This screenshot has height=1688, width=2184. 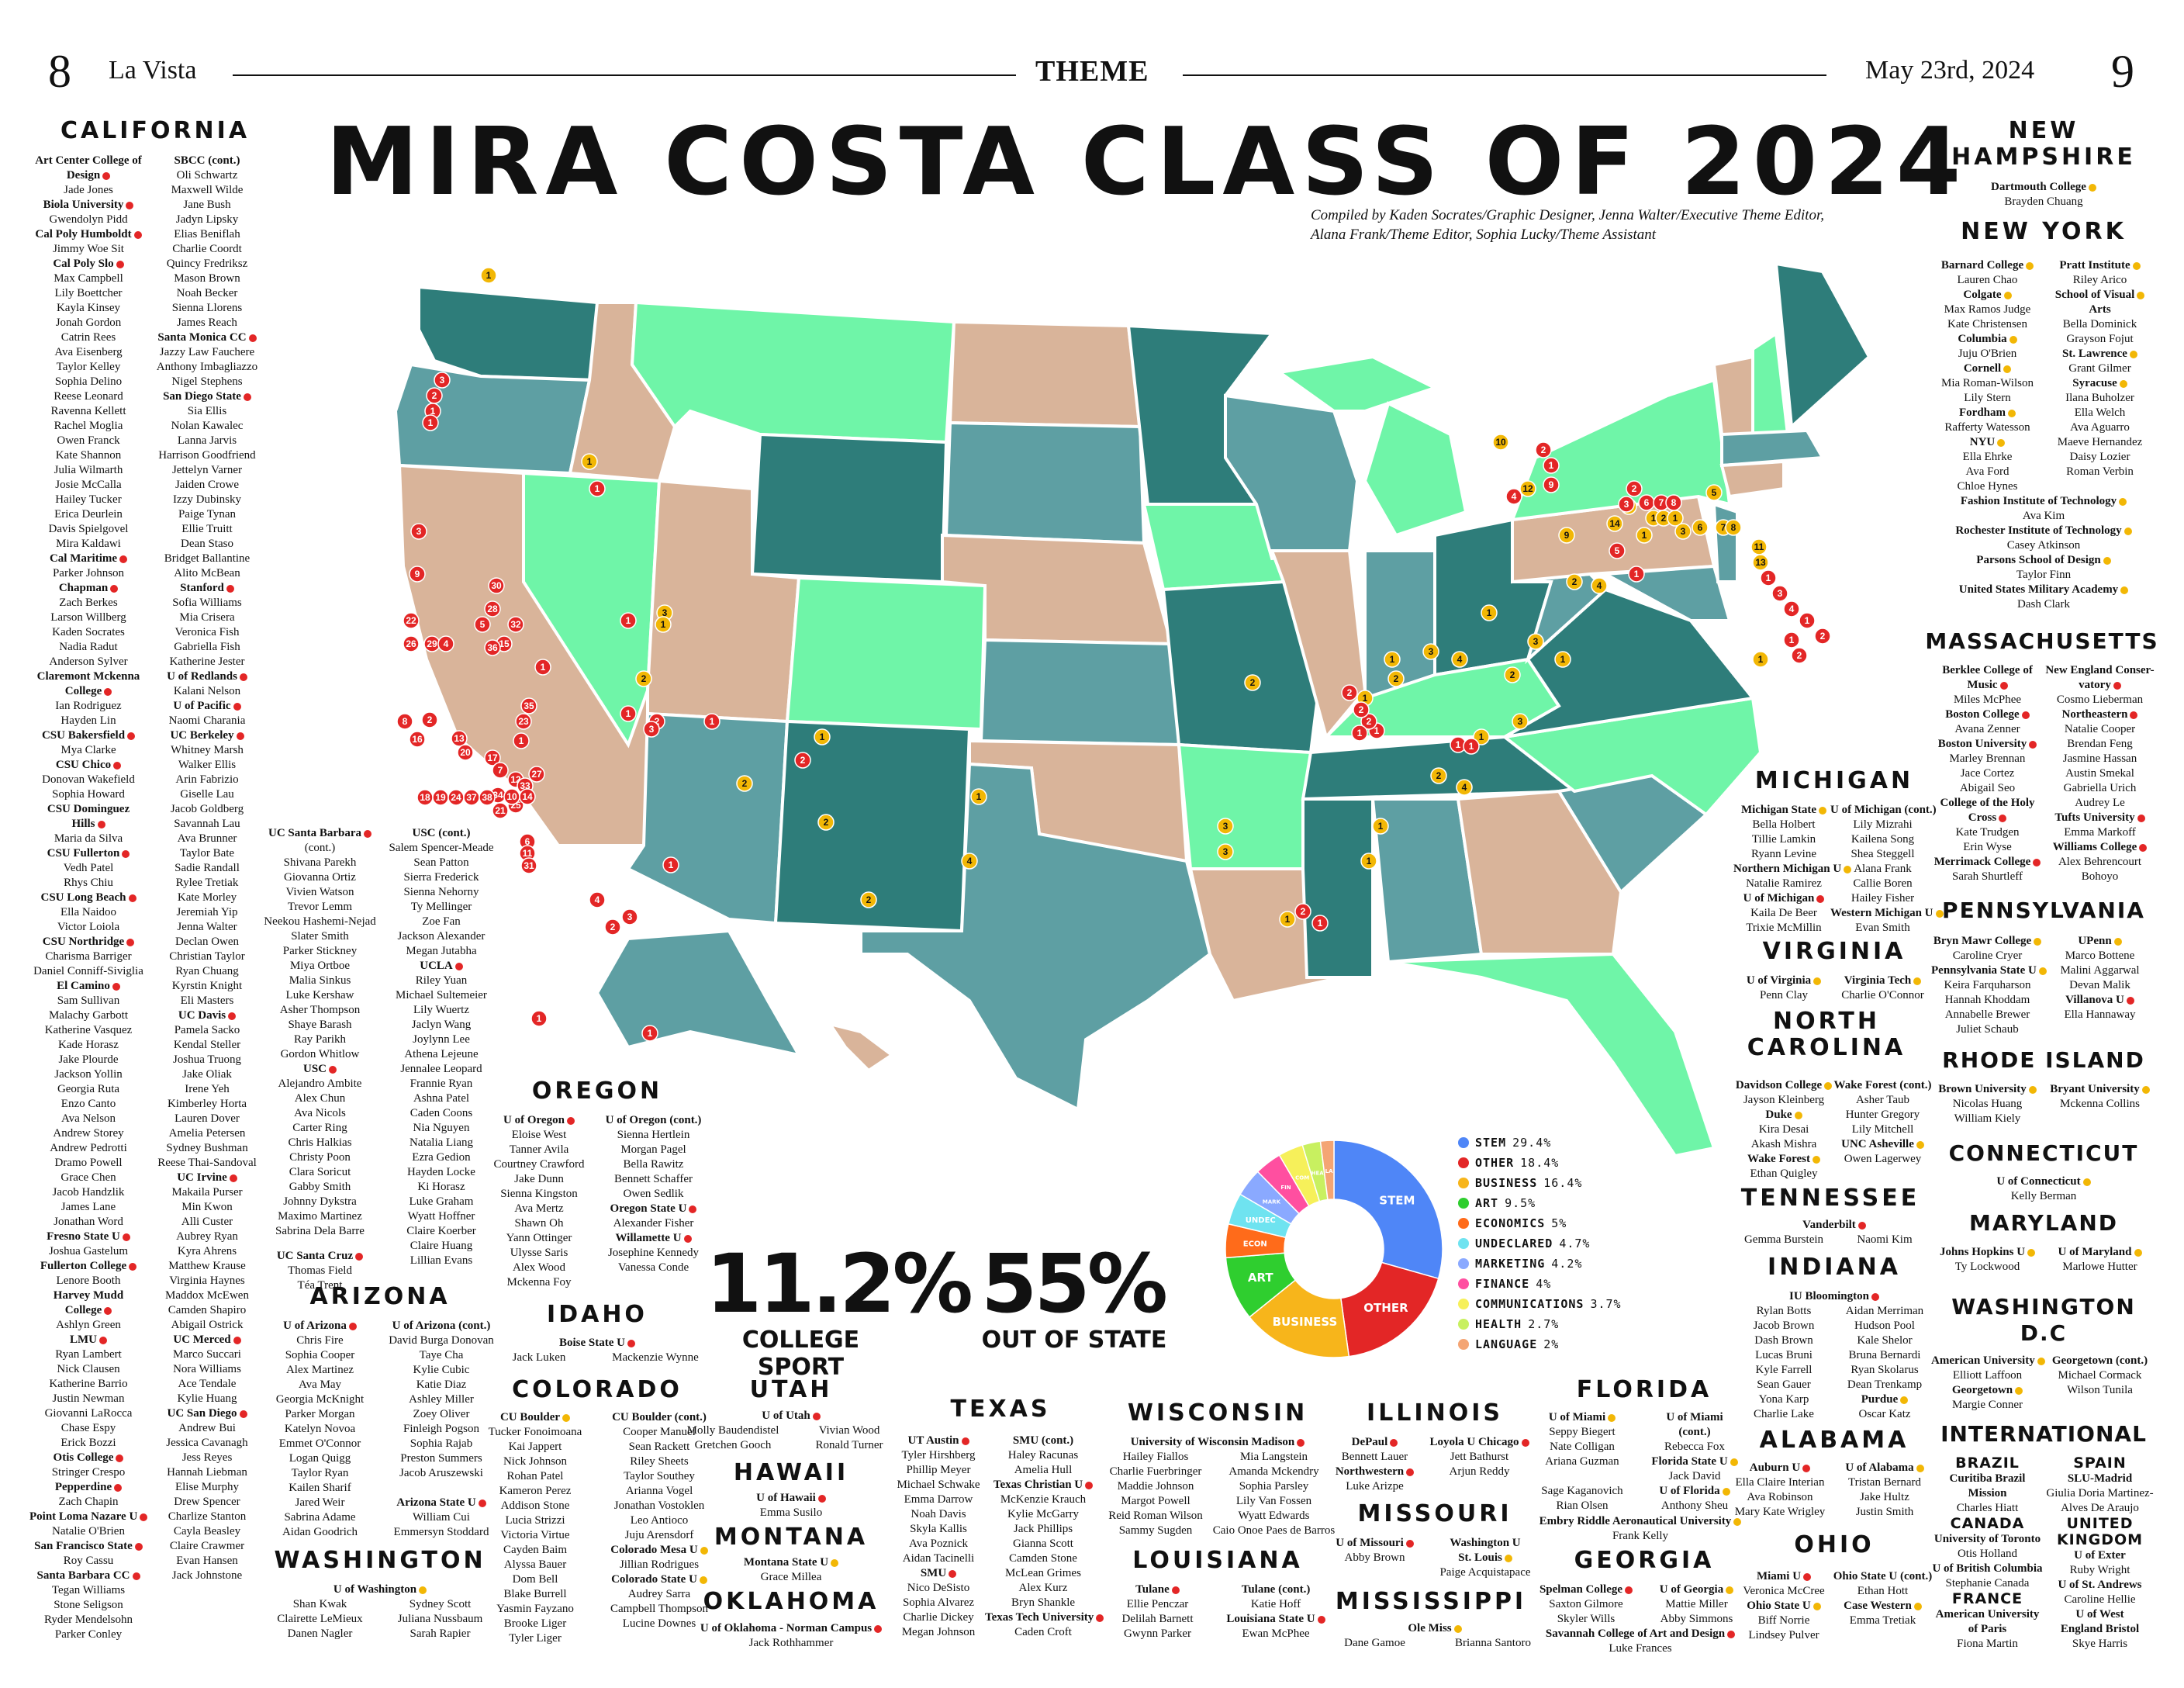 What do you see at coordinates (1987, 1118) in the screenshot?
I see `list-text: William Kiely` at bounding box center [1987, 1118].